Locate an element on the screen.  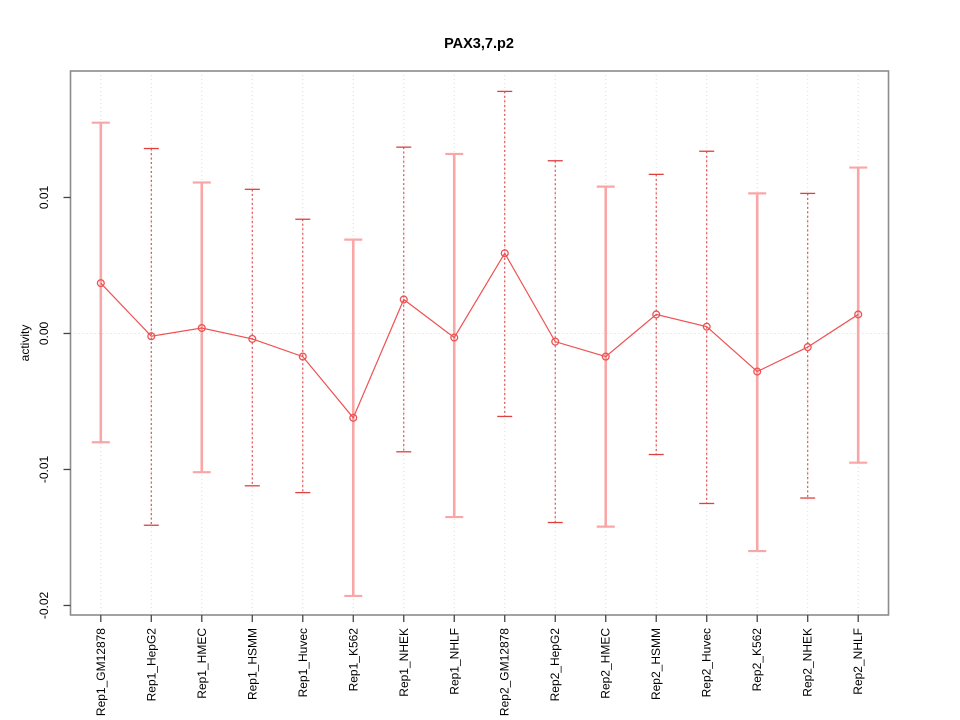
y-tick-label: 0.00 is located at coordinates (44, 333).